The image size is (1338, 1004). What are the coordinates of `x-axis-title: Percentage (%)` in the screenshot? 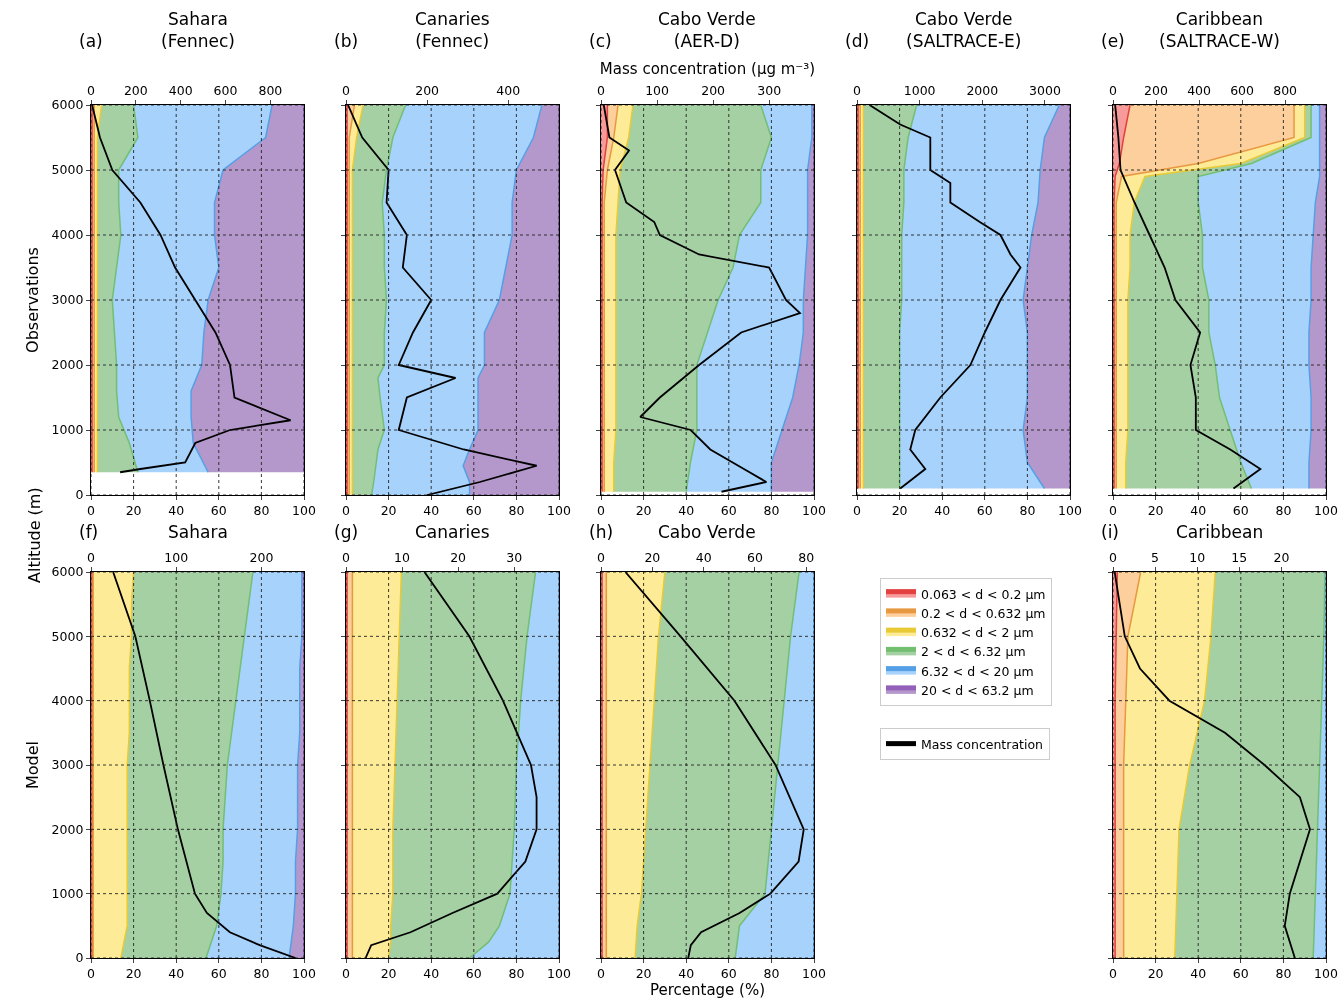 It's located at (707, 990).